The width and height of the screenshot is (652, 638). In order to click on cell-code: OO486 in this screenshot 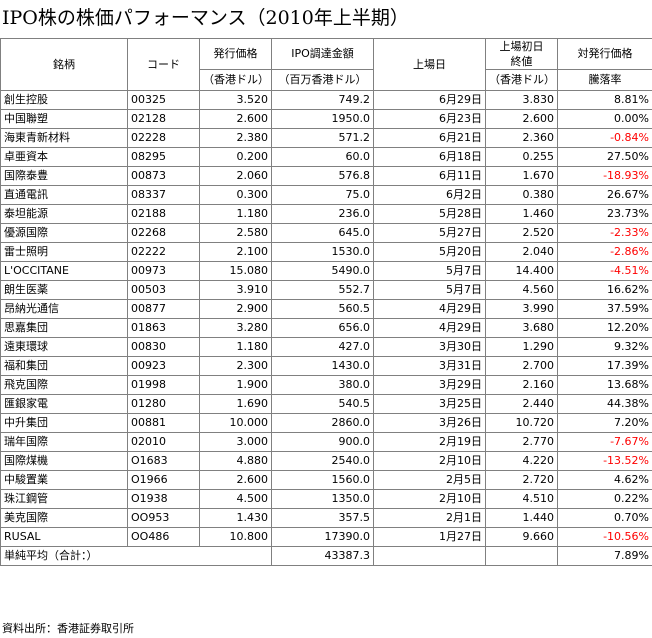, I will do `click(163, 537)`.